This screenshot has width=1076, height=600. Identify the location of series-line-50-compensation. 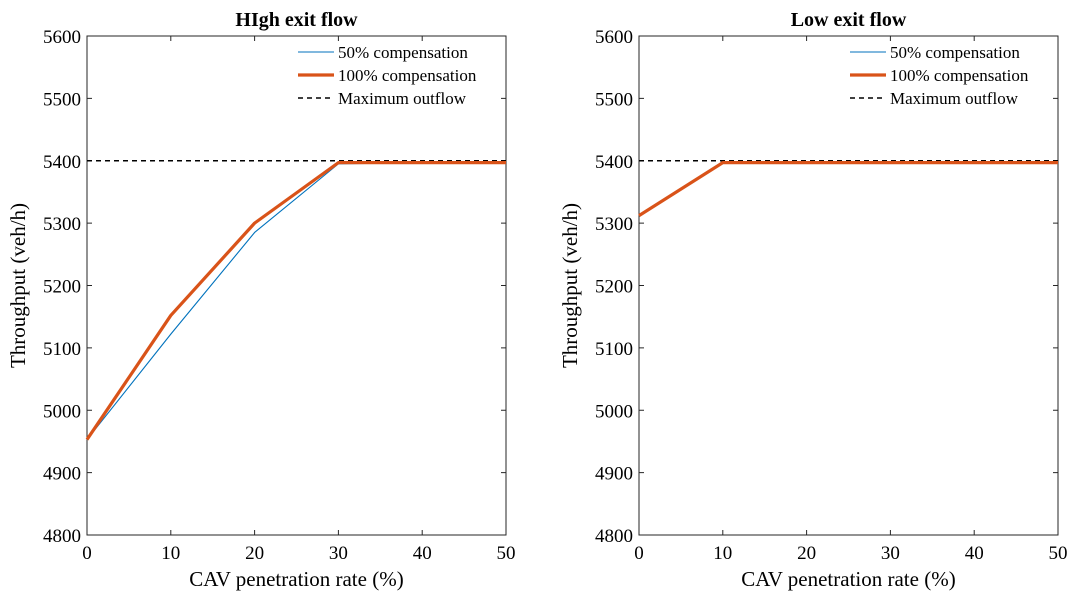
(848, 189).